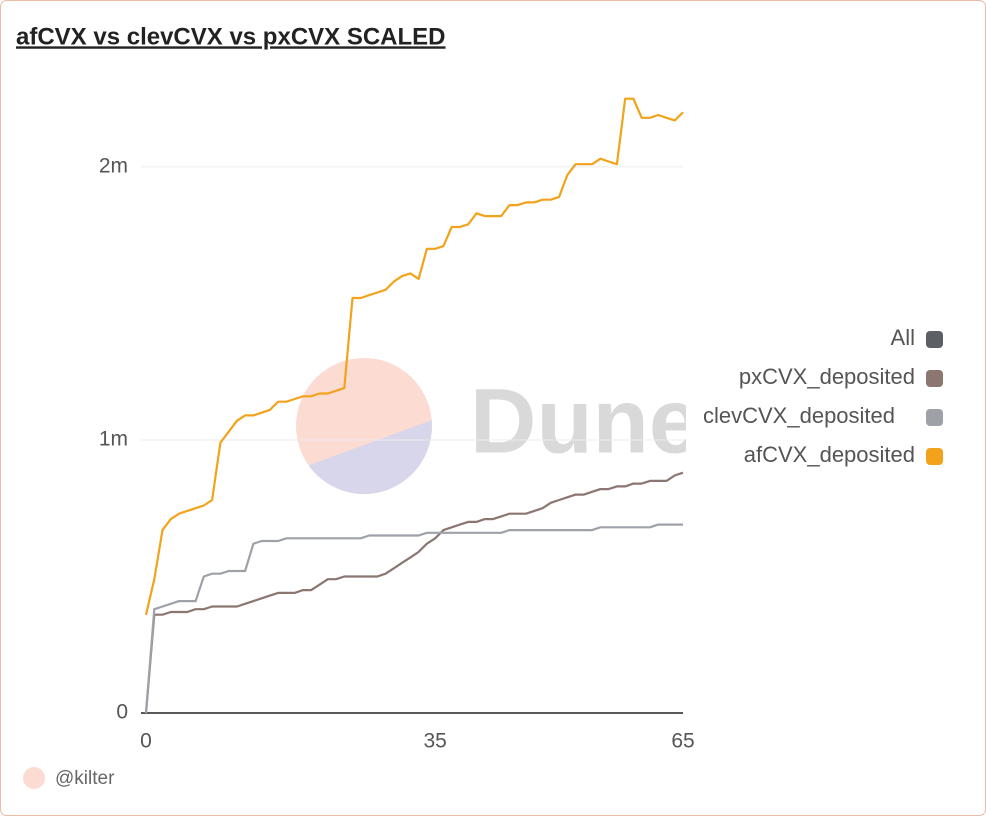 The height and width of the screenshot is (816, 986). I want to click on watermark: Dune, so click(585, 421).